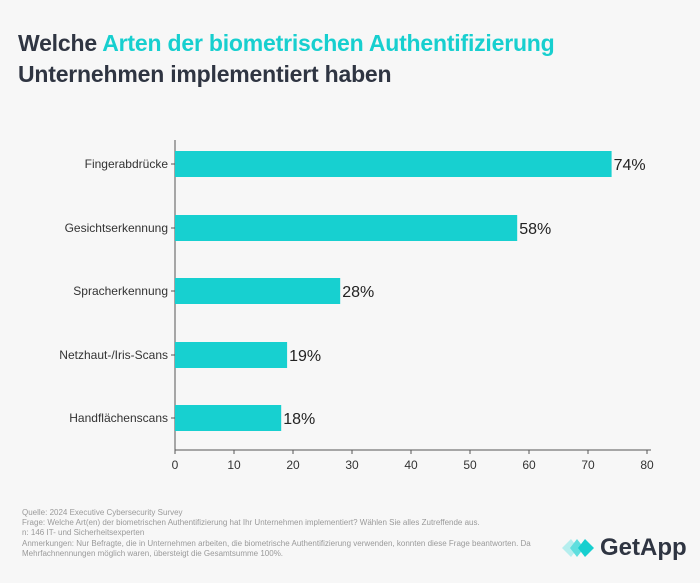 The width and height of the screenshot is (700, 583). What do you see at coordinates (411, 465) in the screenshot?
I see `x-tick-label: 40` at bounding box center [411, 465].